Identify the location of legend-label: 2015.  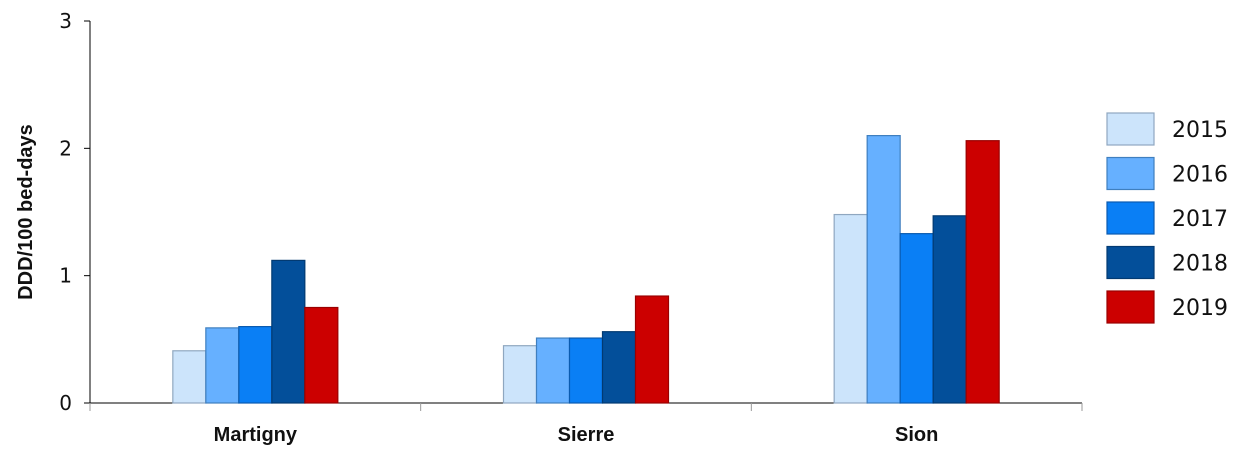
(1200, 130).